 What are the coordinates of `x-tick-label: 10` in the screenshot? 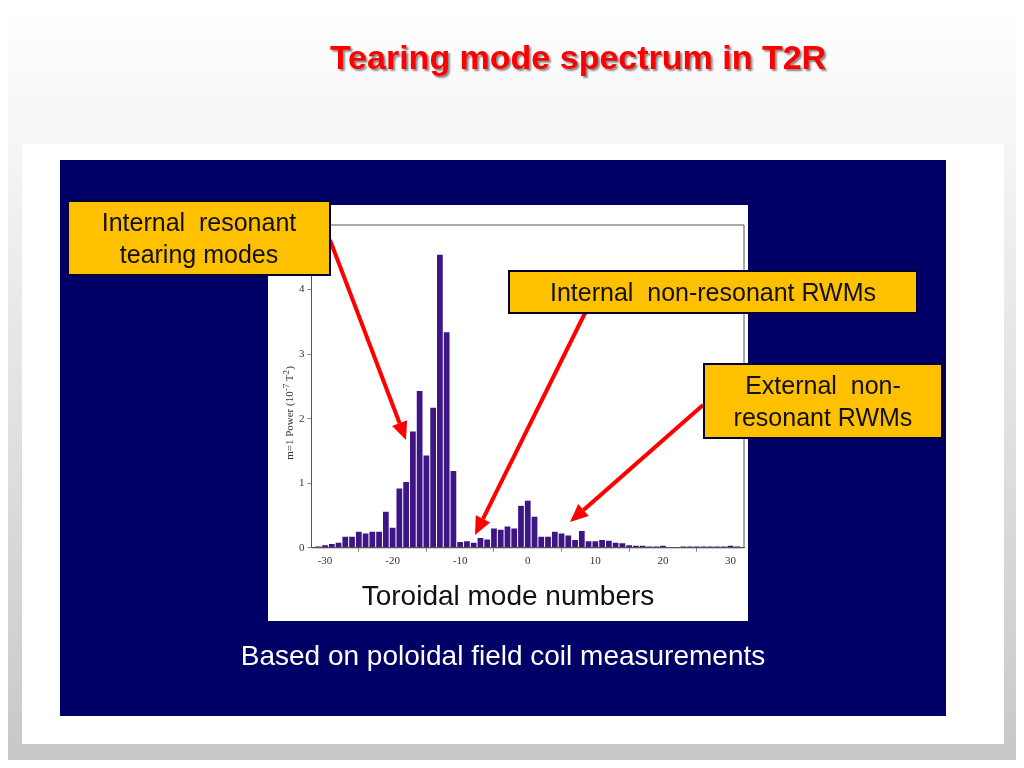 It's located at (595, 560).